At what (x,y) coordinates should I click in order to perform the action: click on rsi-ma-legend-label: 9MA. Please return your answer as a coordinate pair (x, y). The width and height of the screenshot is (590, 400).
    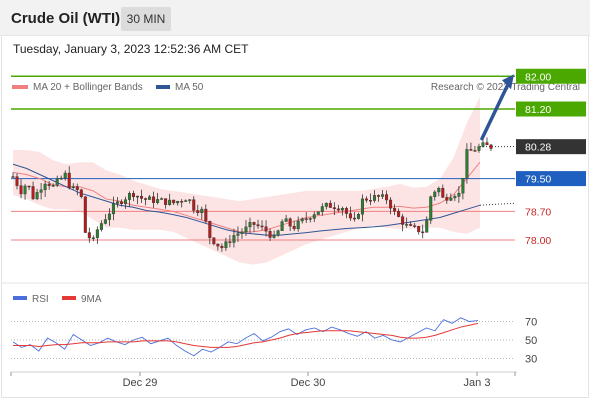
    Looking at the image, I should click on (91, 299).